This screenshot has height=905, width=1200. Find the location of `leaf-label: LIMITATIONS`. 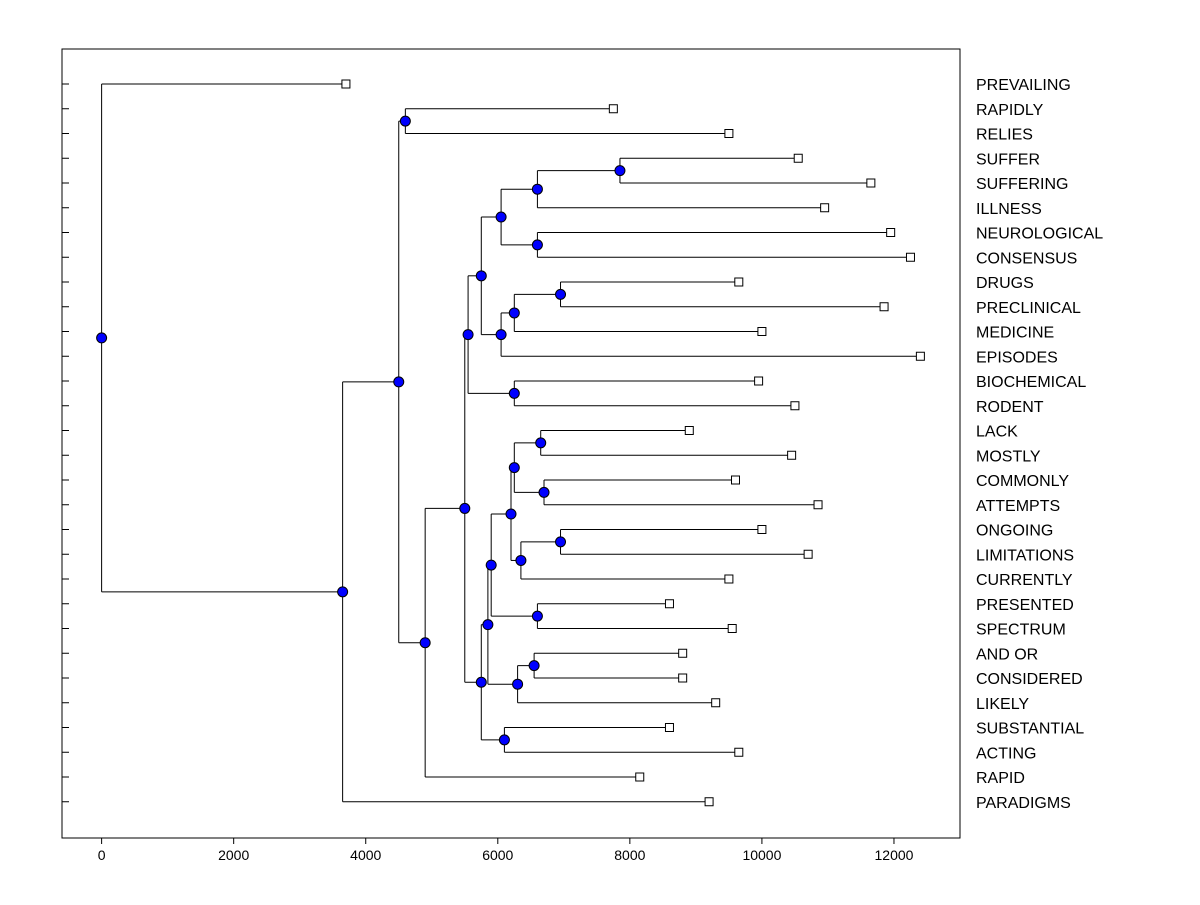

leaf-label: LIMITATIONS is located at coordinates (1025, 555).